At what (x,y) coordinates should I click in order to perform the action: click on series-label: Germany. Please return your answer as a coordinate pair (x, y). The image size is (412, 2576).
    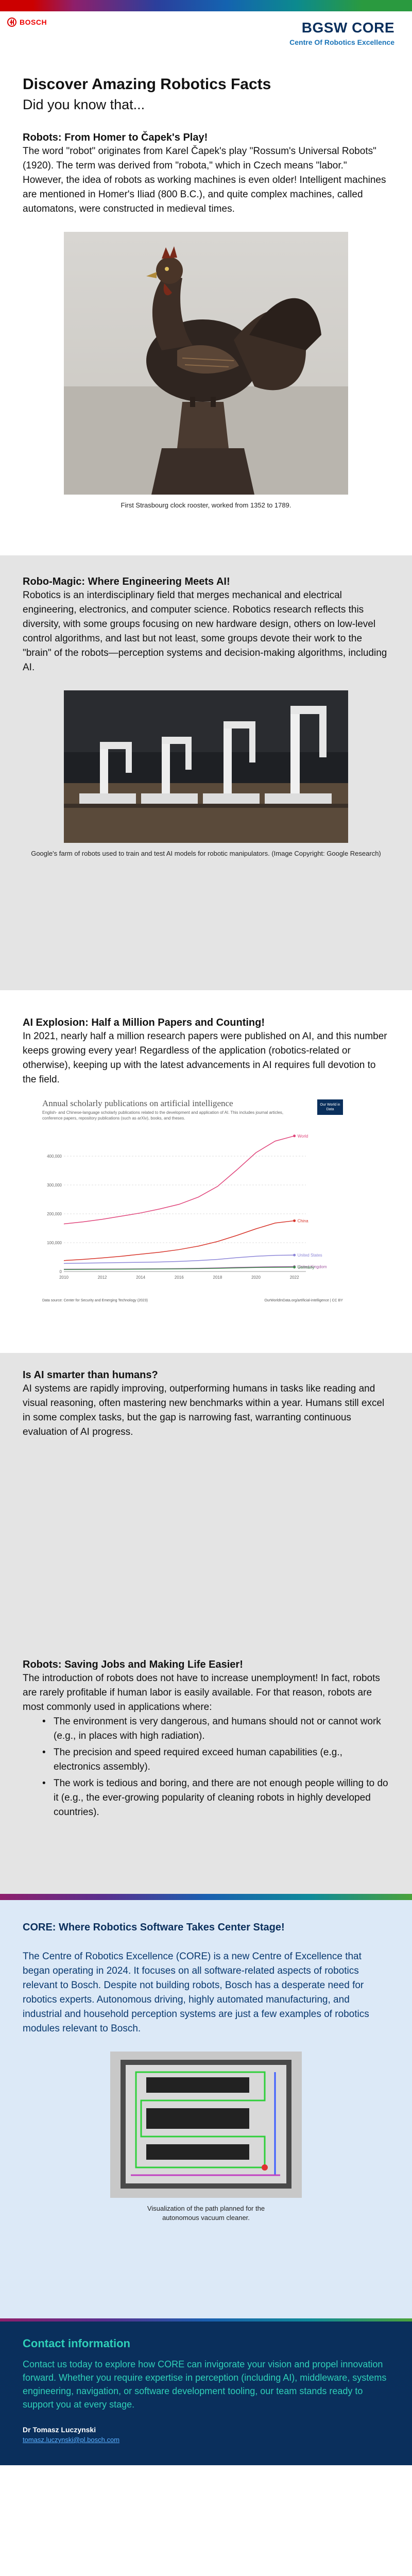
    Looking at the image, I should click on (306, 1267).